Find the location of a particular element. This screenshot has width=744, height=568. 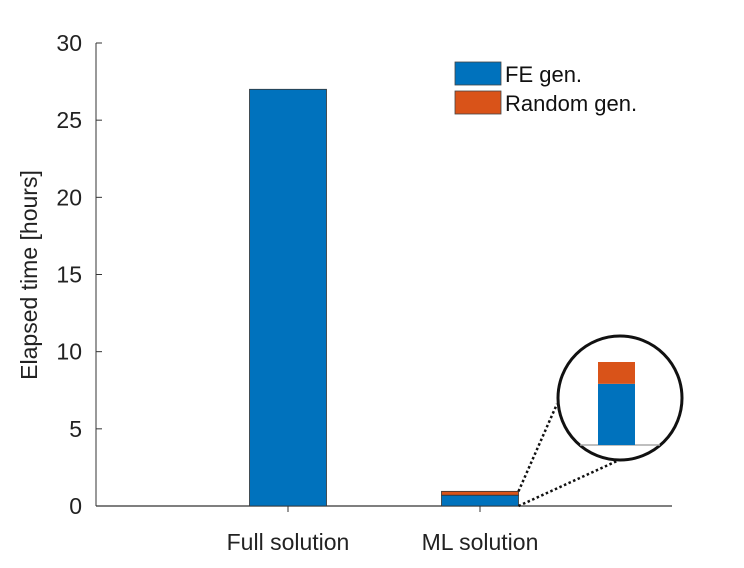

bar-random-gen--1 is located at coordinates (480, 493).